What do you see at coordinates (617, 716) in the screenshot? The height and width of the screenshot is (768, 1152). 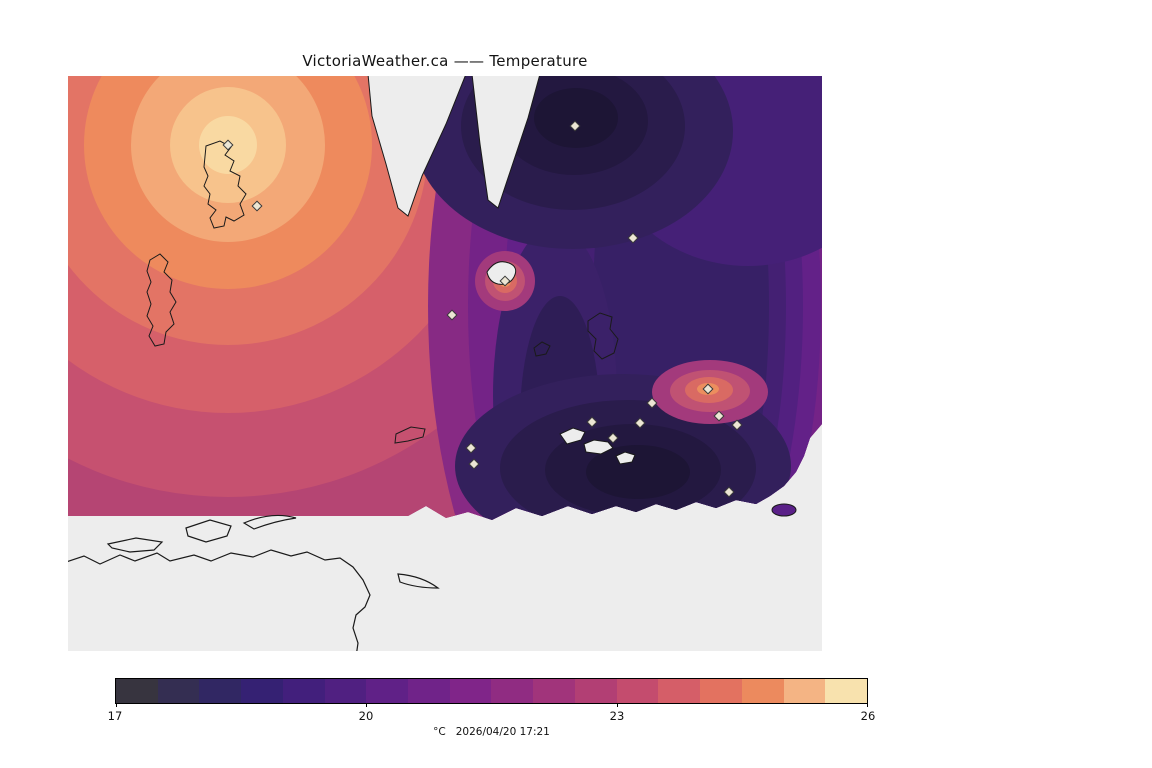 I see `colorbar-tick-23: 23` at bounding box center [617, 716].